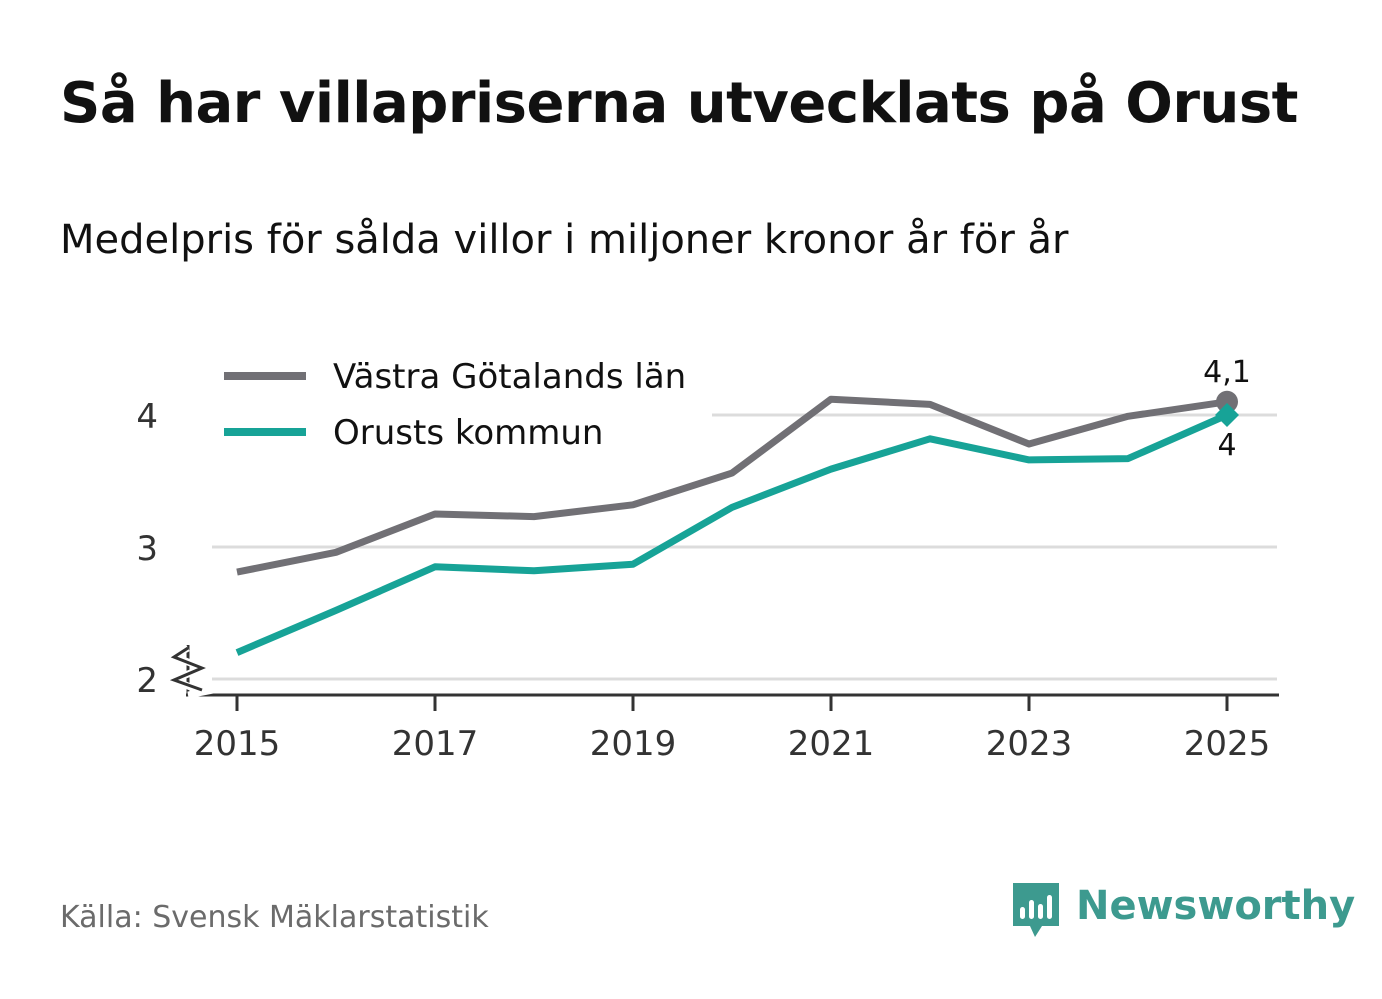  Describe the element at coordinates (468, 433) in the screenshot. I see `legend-label: Orusts kommun` at that location.